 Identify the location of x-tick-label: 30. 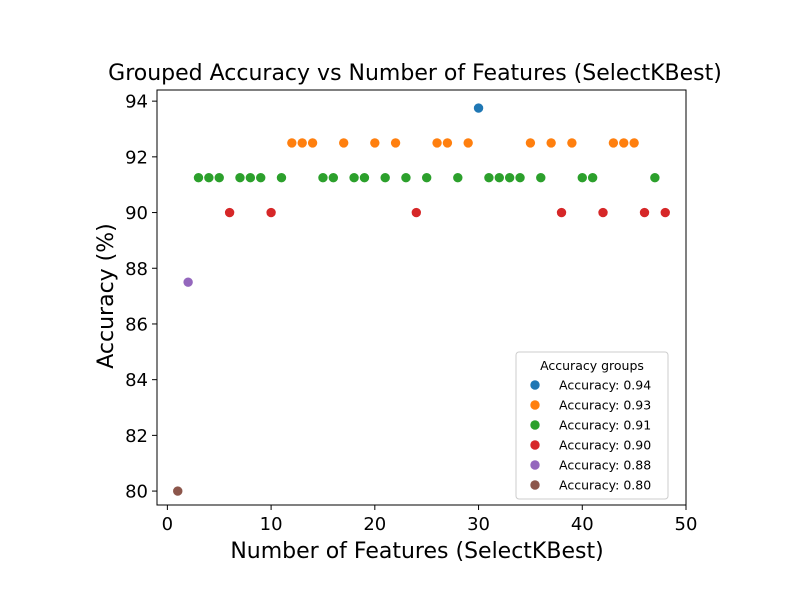
(478, 524).